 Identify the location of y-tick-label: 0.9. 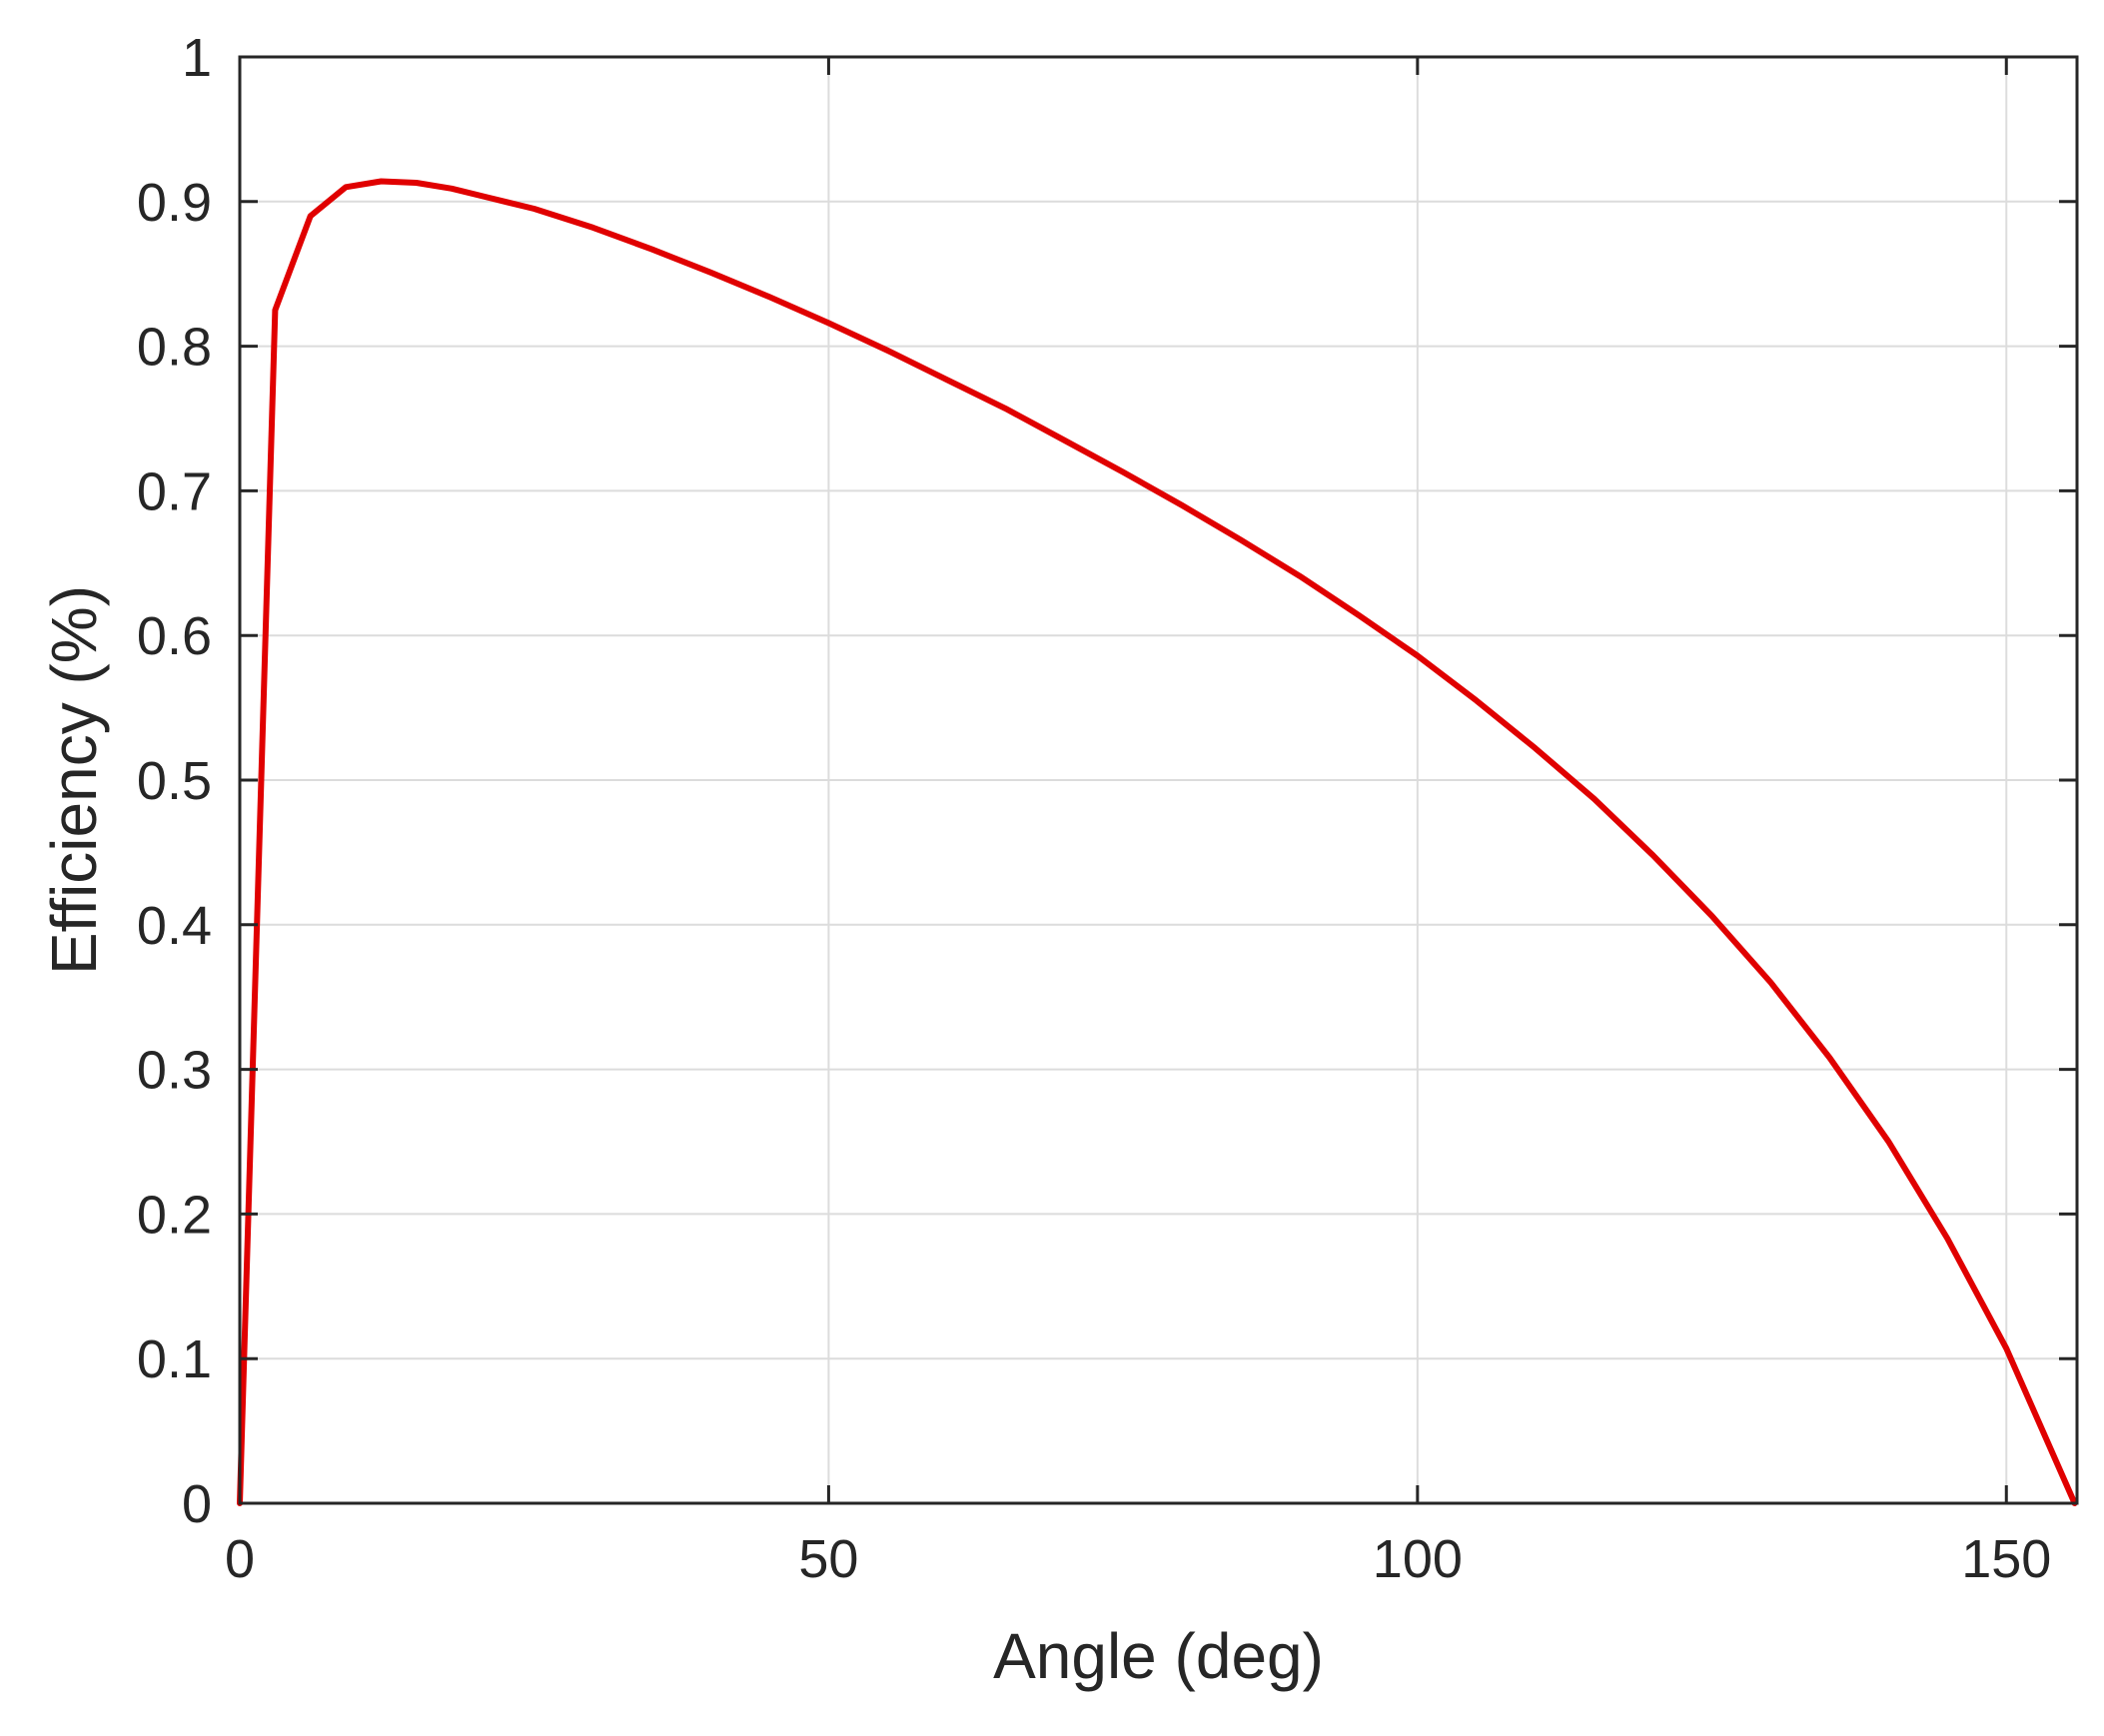
(174, 203).